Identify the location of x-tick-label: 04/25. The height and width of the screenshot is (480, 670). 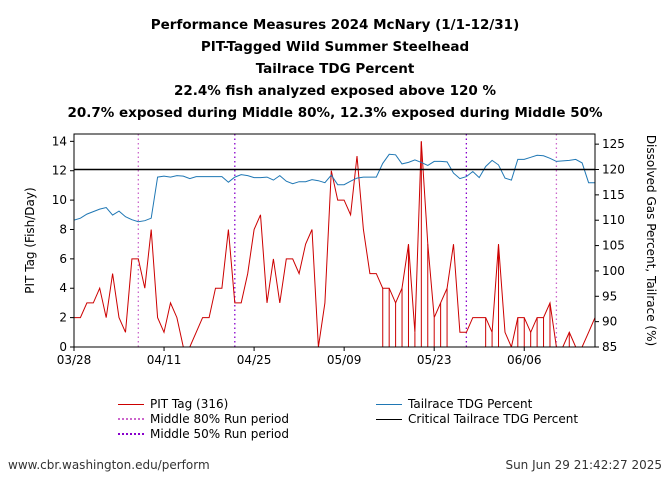
(254, 360).